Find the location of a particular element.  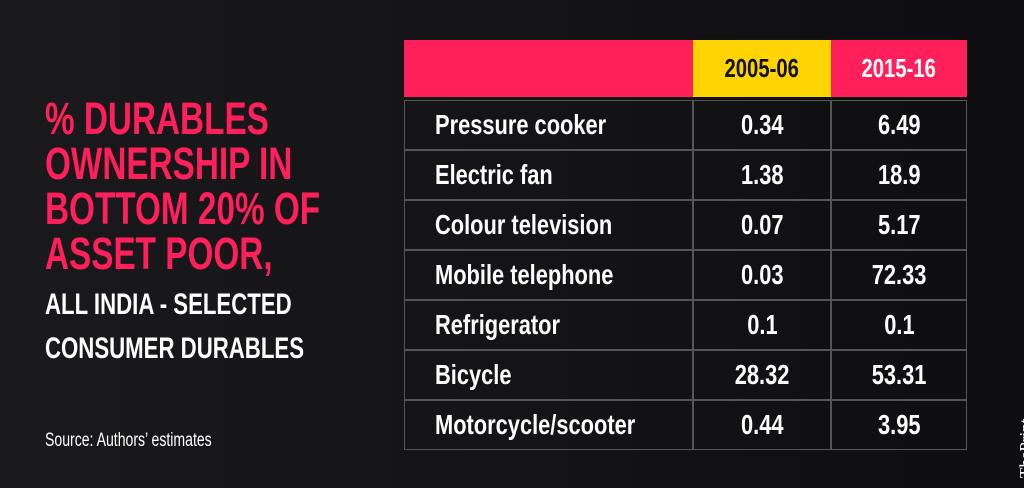

table-value: 0.34 is located at coordinates (762, 125).